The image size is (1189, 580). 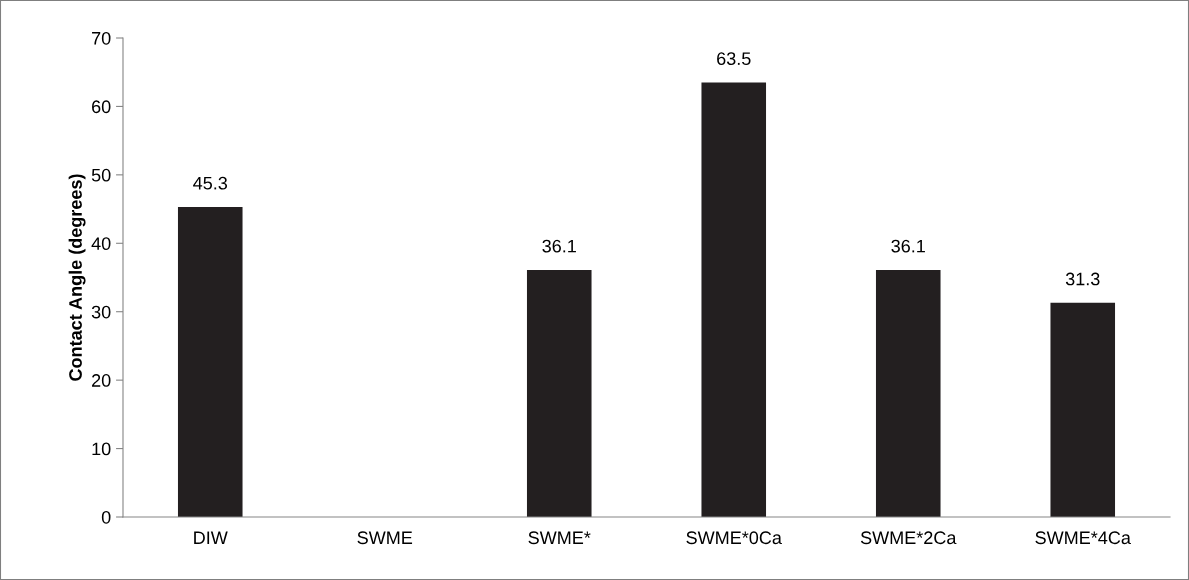 What do you see at coordinates (101, 380) in the screenshot?
I see `y-tick-label: 20` at bounding box center [101, 380].